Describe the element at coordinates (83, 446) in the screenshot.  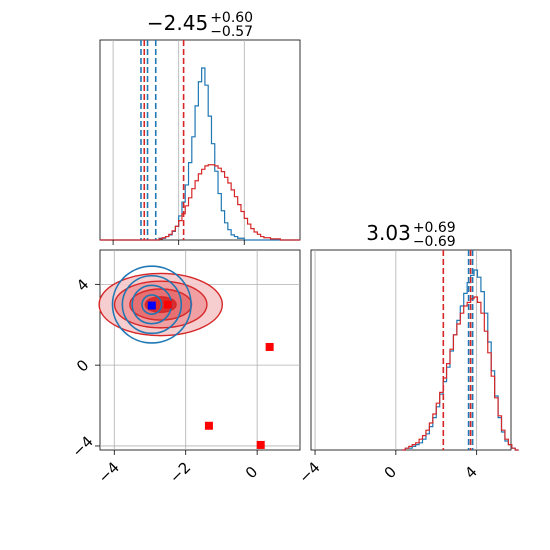
I see `y-tick-label: −4` at that location.